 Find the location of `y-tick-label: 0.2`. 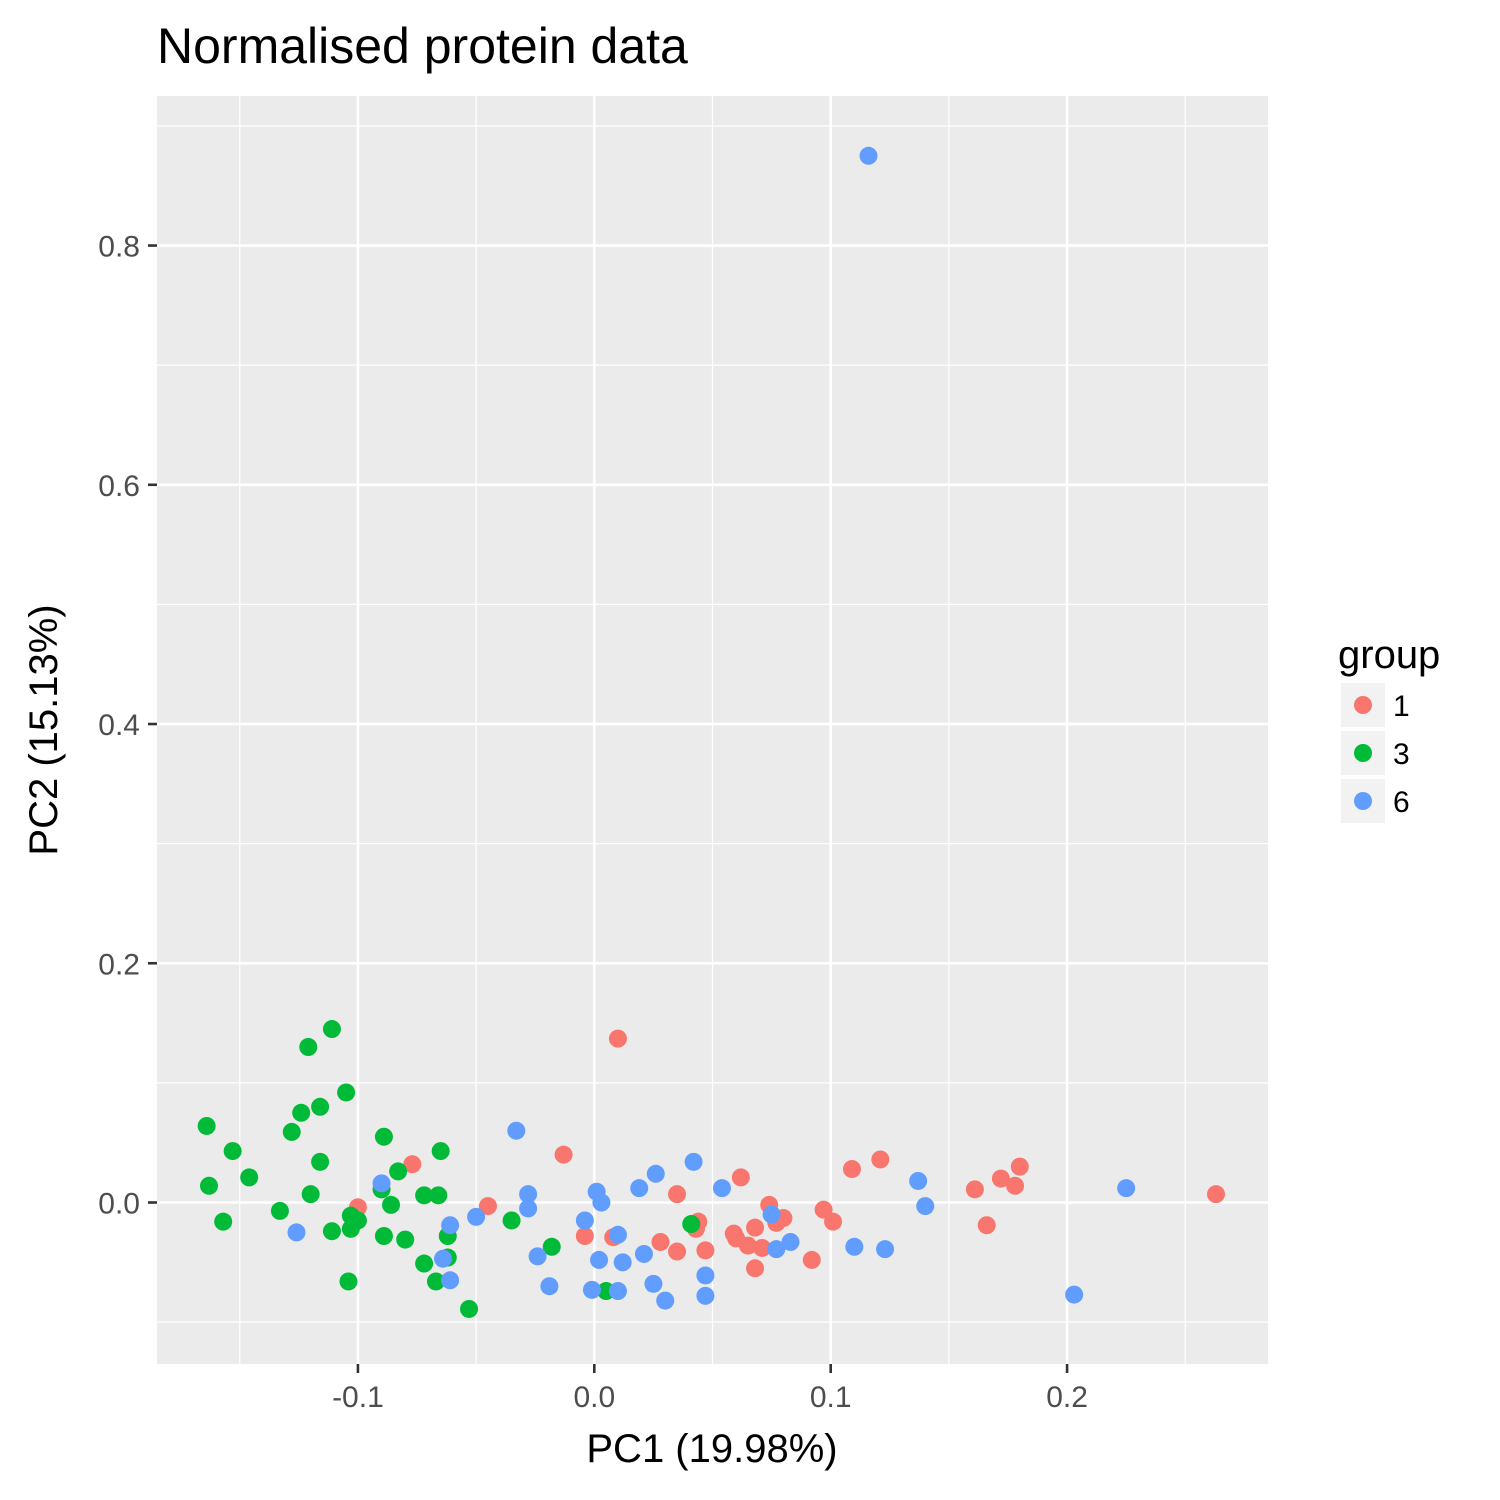

y-tick-label: 0.2 is located at coordinates (119, 964).